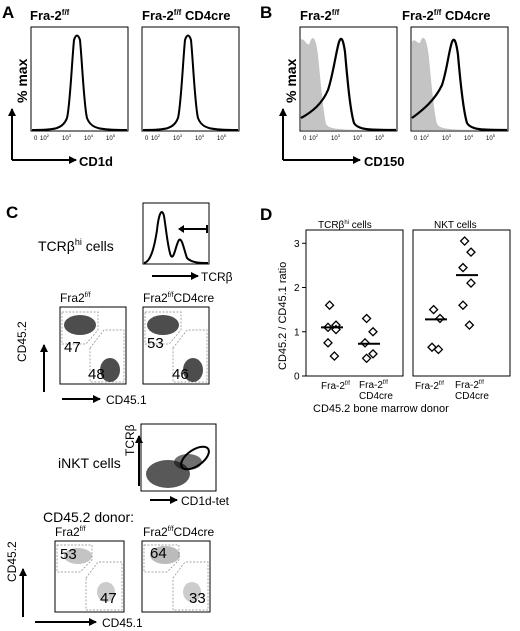 The image size is (520, 631). I want to click on dot1-ylabel: CD45.2, so click(22, 341).